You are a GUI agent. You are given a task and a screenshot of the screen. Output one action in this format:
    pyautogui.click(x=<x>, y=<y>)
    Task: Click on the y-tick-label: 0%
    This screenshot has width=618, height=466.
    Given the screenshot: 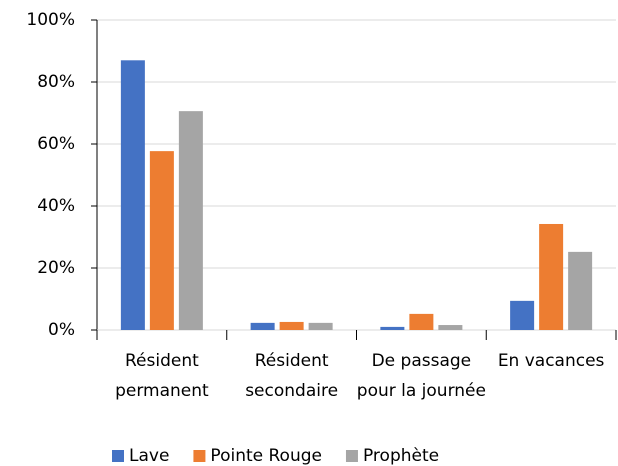 What is the action you would take?
    pyautogui.click(x=61, y=330)
    